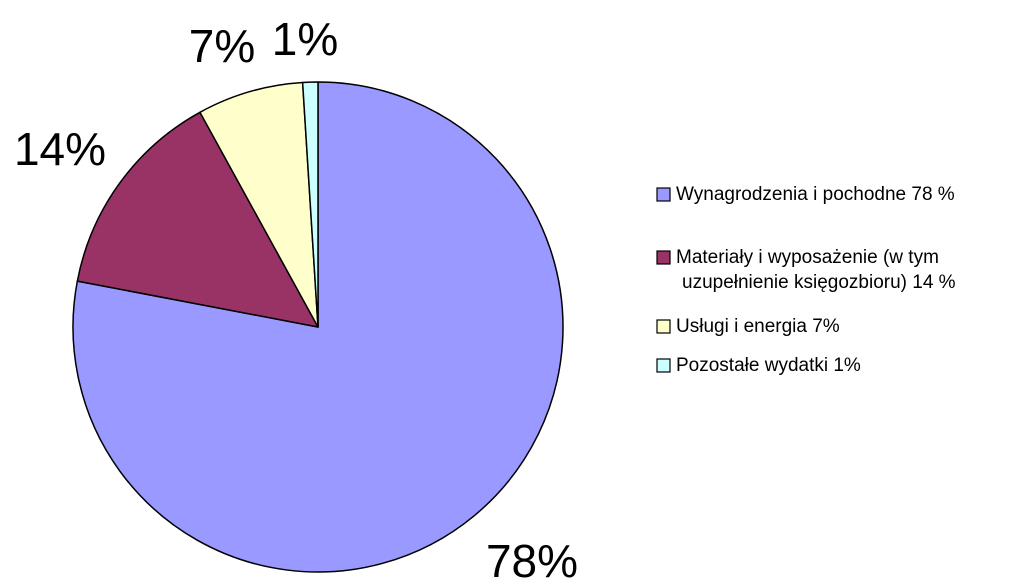  I want to click on legend-item-pozostale: Pozostałe wydatki 1%, so click(758, 365).